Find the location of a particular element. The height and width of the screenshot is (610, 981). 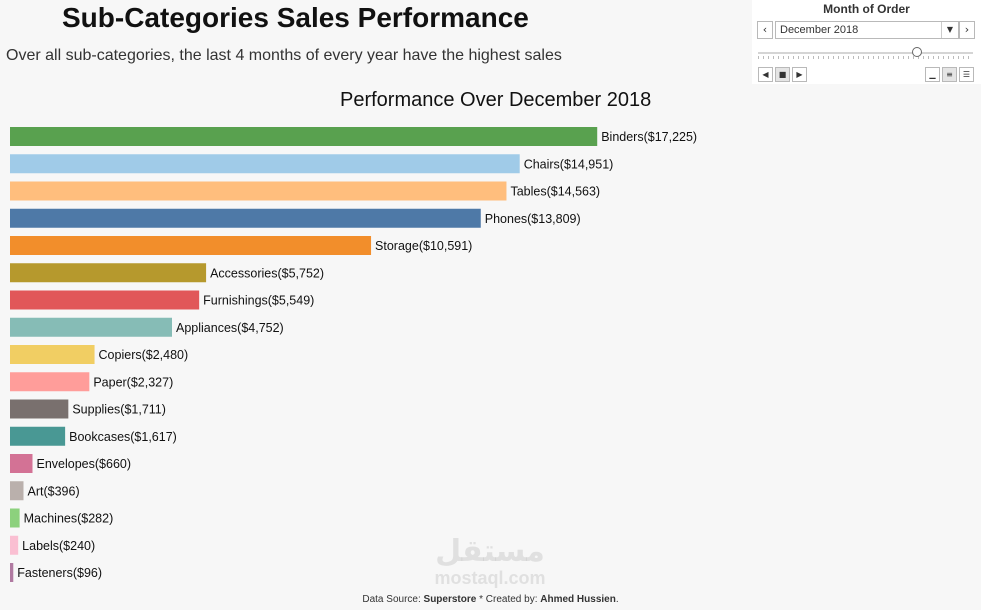

watermark: مستقل mostaql.com is located at coordinates (490, 561).